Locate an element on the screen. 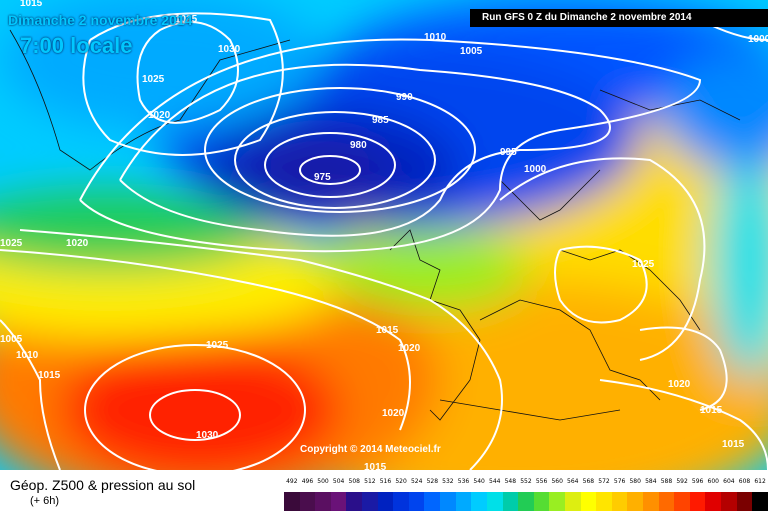  legend-subtitle: (+ 6h) is located at coordinates (45, 501).